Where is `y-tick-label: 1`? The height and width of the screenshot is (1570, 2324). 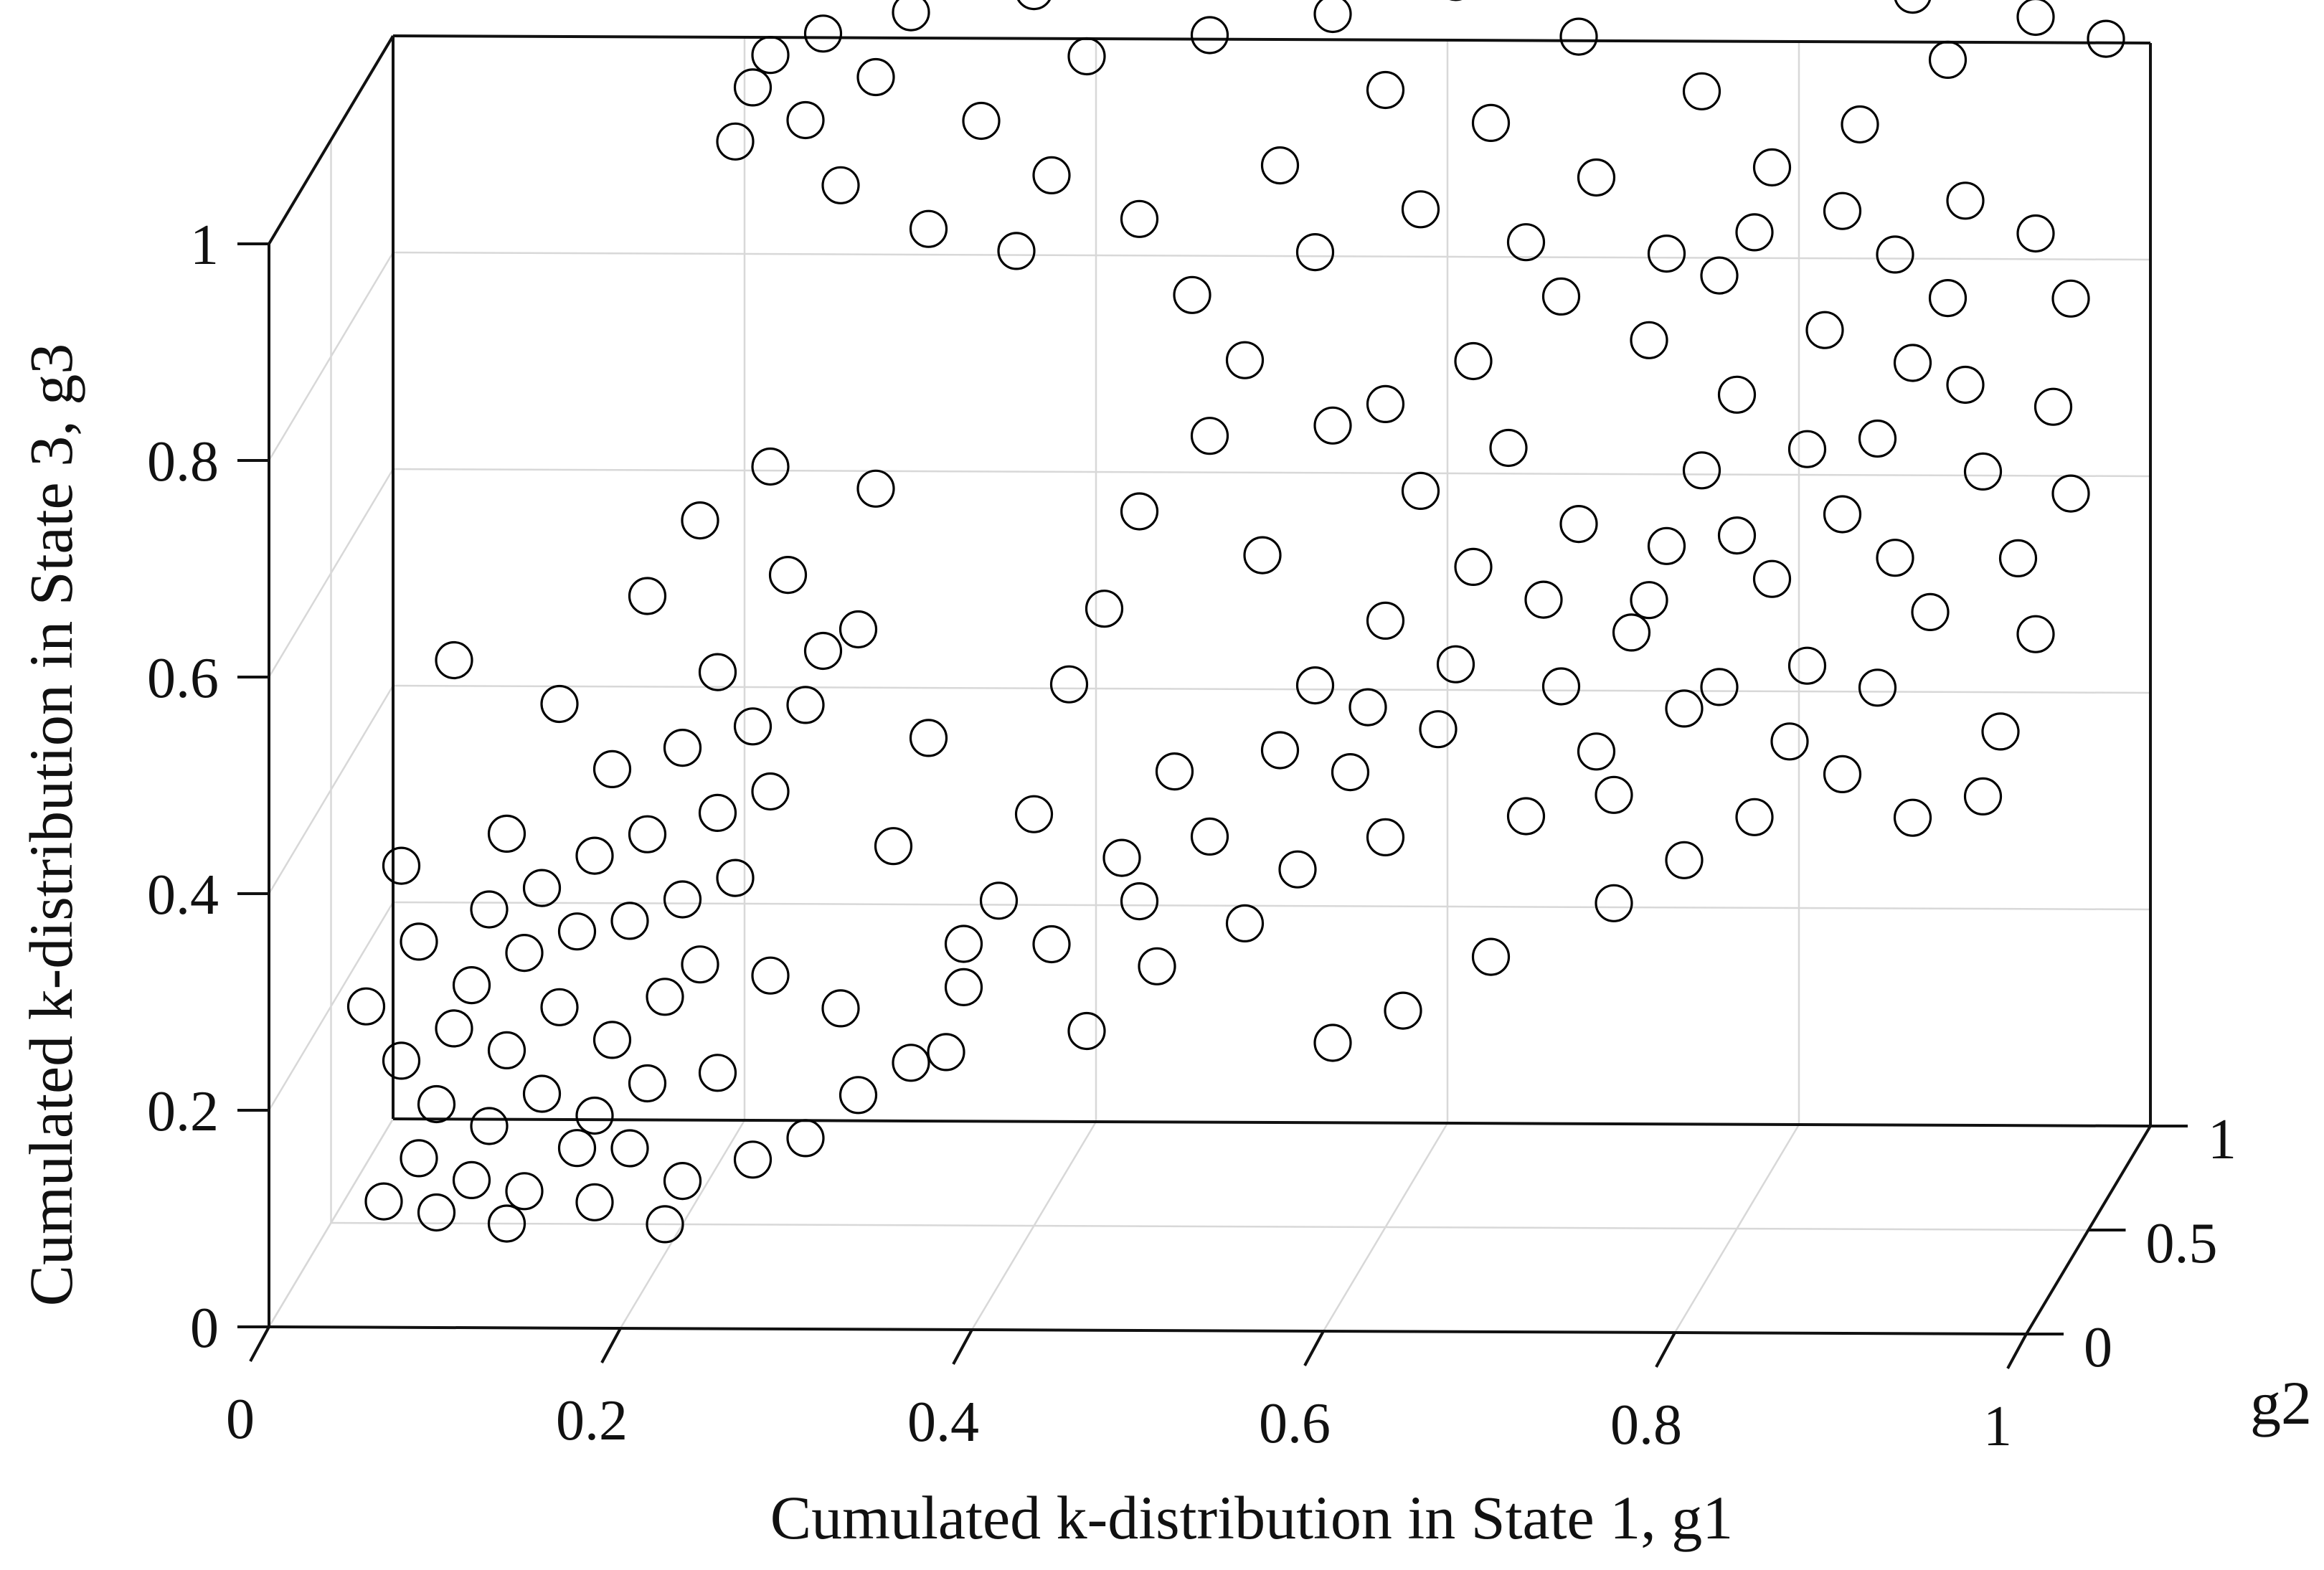
y-tick-label: 1 is located at coordinates (2222, 1139).